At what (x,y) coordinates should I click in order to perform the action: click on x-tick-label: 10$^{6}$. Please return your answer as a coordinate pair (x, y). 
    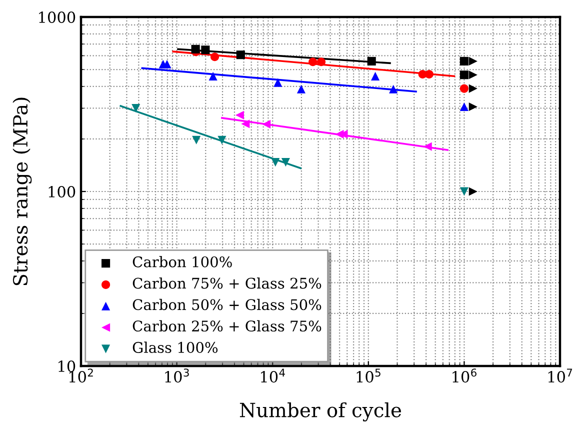
    Looking at the image, I should click on (464, 375).